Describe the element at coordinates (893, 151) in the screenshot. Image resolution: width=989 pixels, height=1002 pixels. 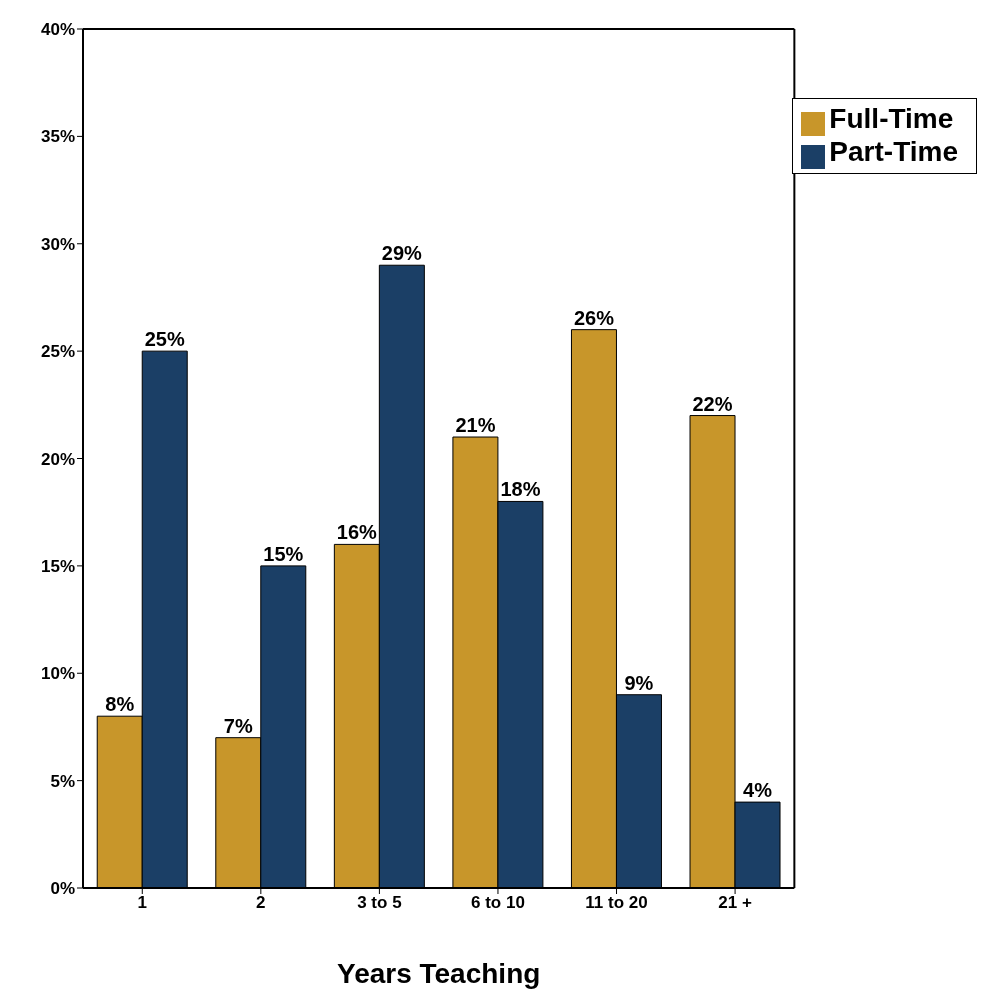
I see `legend-label: Part-Time` at that location.